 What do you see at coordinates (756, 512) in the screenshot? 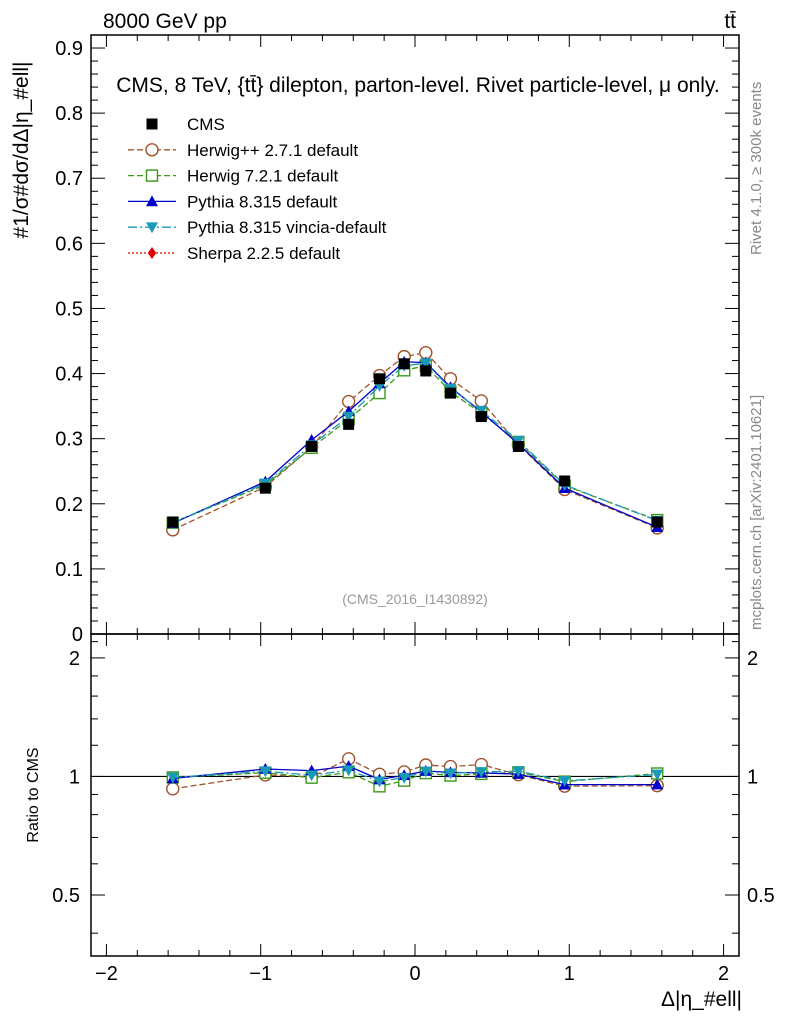
I see `mcplots-label: mcplots.cern.ch [arXiv:2401.10621]` at bounding box center [756, 512].